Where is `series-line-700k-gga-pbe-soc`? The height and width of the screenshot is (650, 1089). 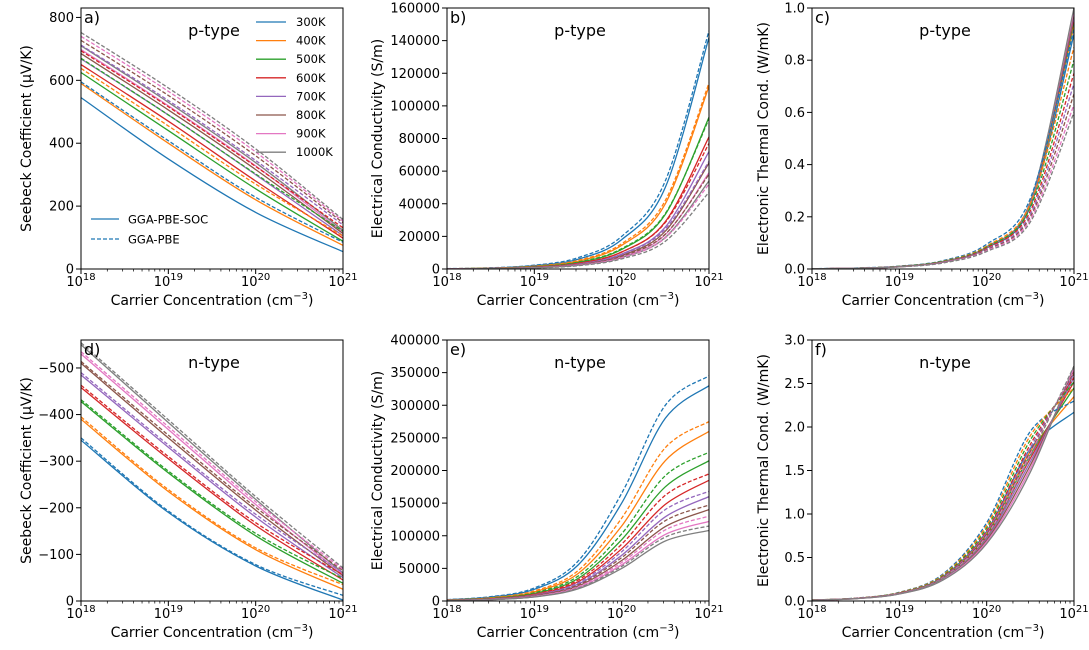
series-line-700k-gga-pbe-soc is located at coordinates (943, 489).